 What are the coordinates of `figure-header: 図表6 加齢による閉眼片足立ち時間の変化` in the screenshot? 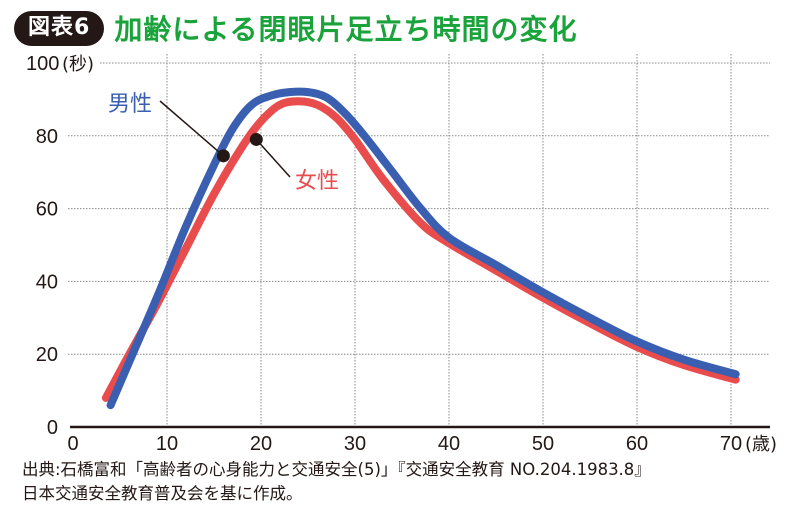 It's located at (295, 28).